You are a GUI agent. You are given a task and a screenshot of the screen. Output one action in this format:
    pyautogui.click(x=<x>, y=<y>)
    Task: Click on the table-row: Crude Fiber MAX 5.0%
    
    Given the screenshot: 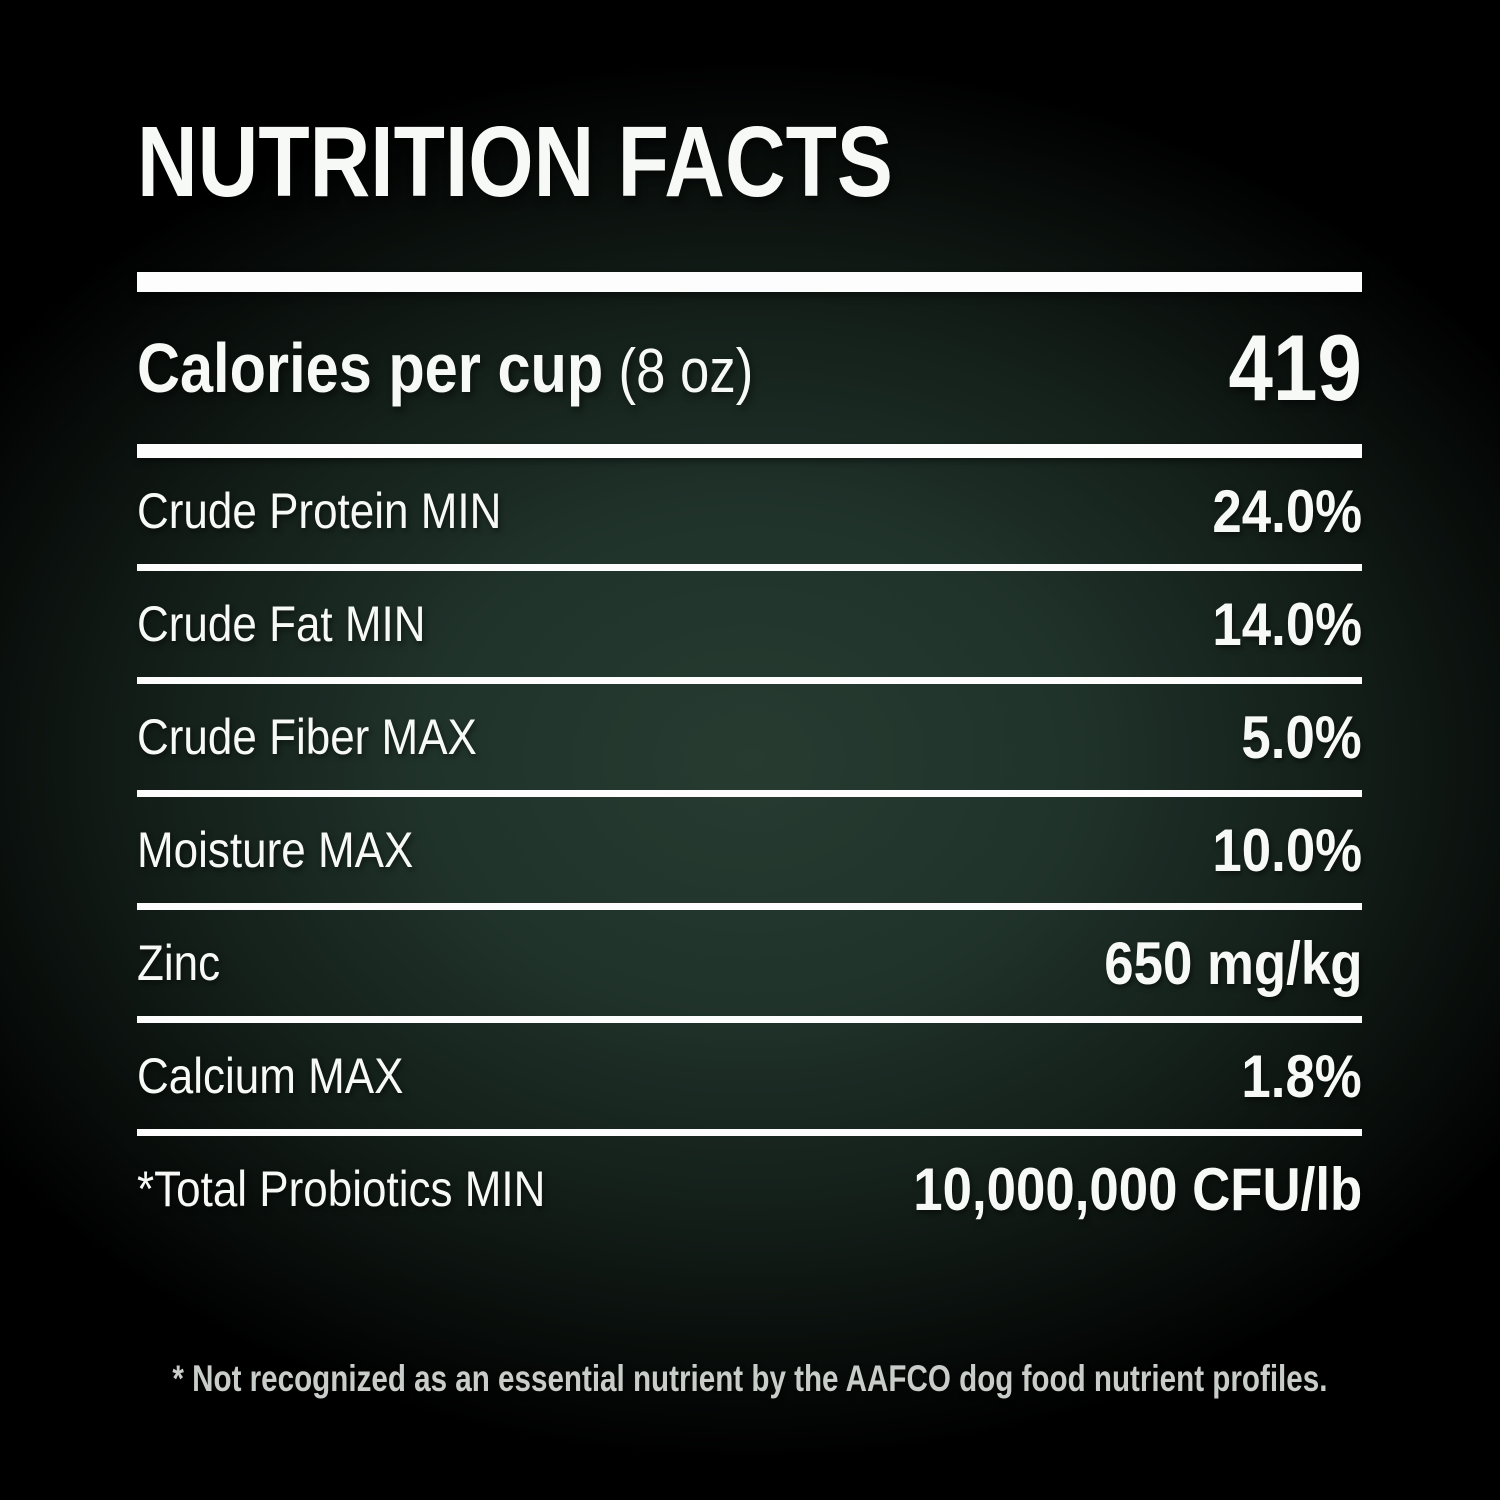 What is the action you would take?
    pyautogui.click(x=749, y=740)
    